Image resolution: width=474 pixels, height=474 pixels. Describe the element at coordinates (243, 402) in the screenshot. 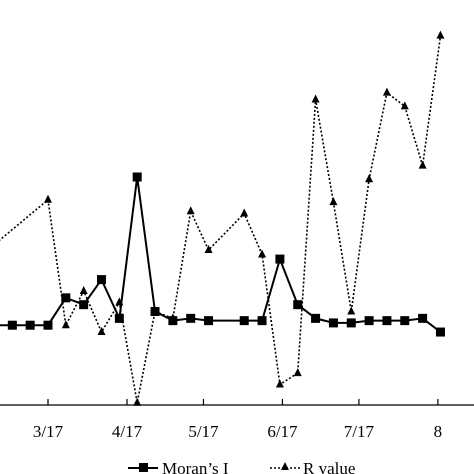

I see `x-axis-ticks` at that location.